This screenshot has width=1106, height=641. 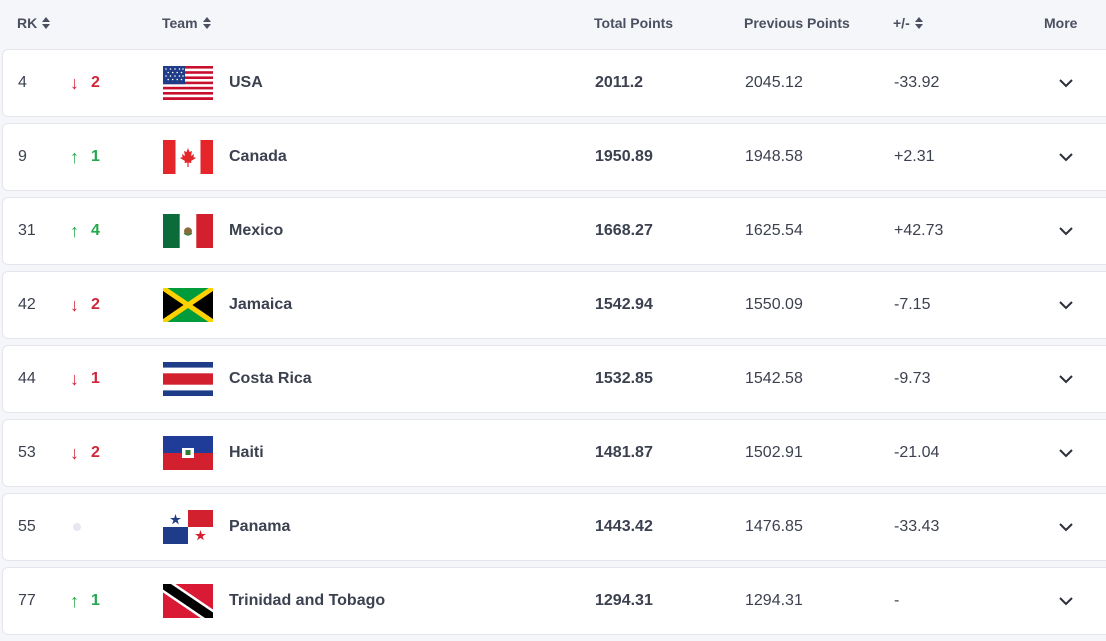 What do you see at coordinates (1060, 23) in the screenshot?
I see `more-column-header: More` at bounding box center [1060, 23].